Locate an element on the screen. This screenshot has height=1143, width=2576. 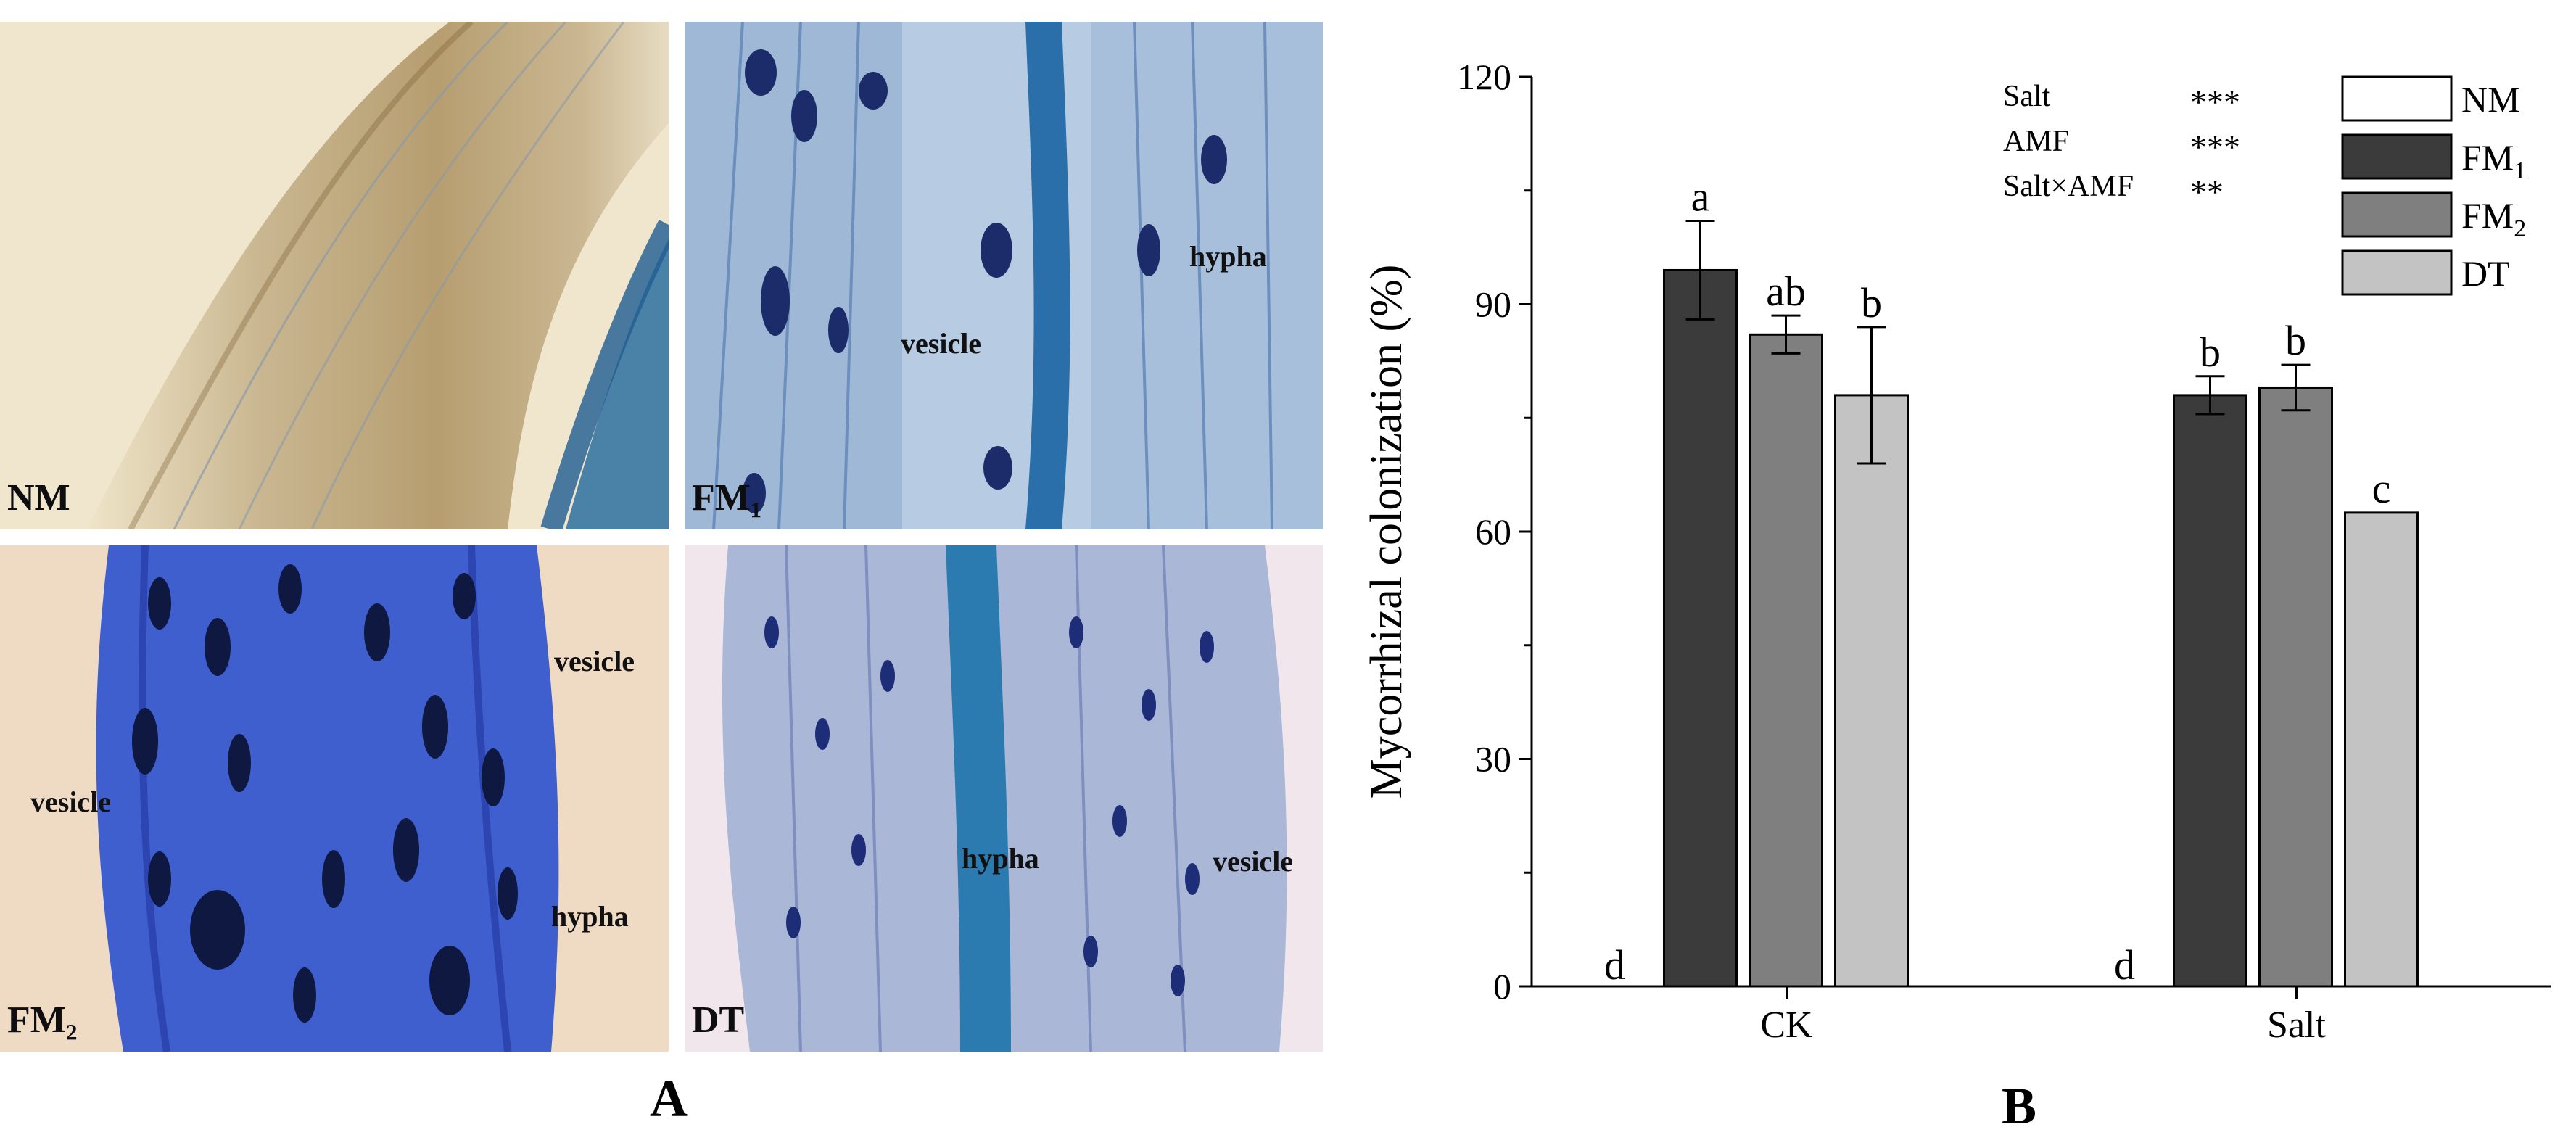
micrograph-fm2: FM₂ is located at coordinates (334, 799).